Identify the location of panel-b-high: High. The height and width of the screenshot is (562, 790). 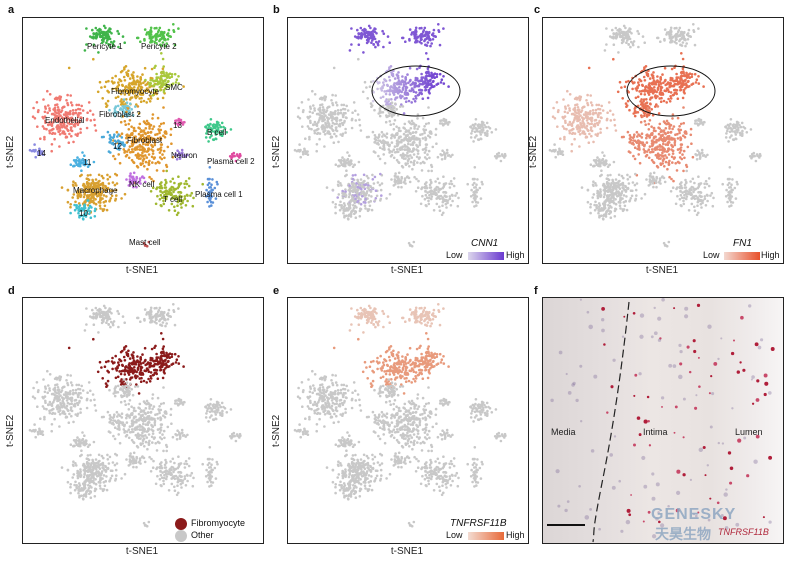
(515, 255).